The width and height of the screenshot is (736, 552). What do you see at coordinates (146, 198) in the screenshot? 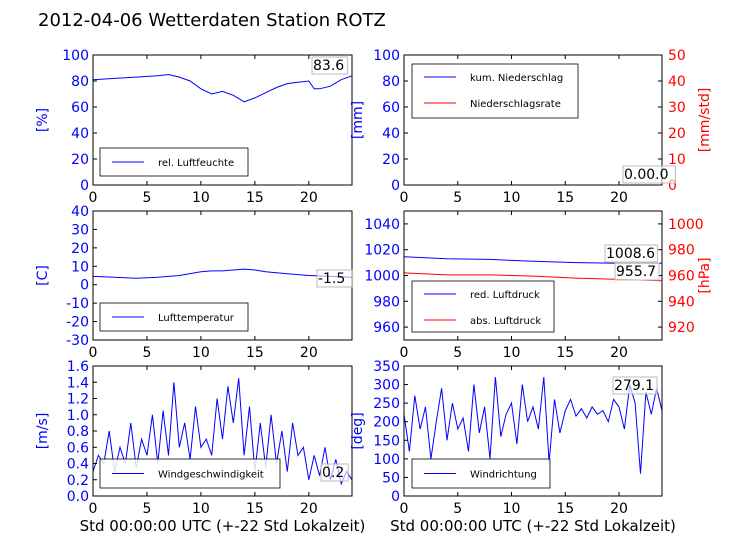
I see `humidity-xtick-label: 5` at bounding box center [146, 198].